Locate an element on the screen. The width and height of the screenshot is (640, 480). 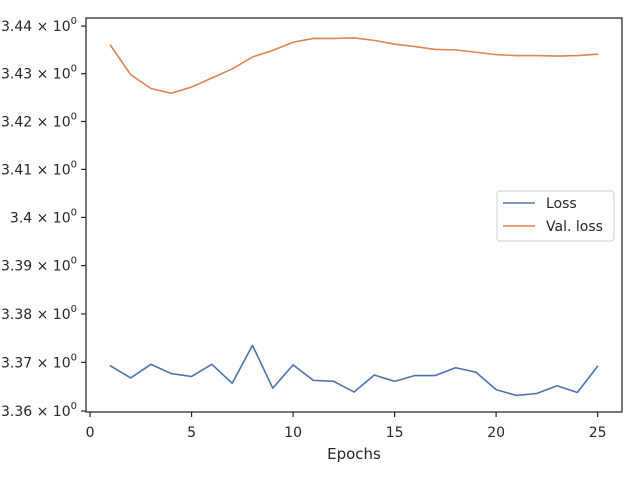
x-tick-label: 0 is located at coordinates (90, 433).